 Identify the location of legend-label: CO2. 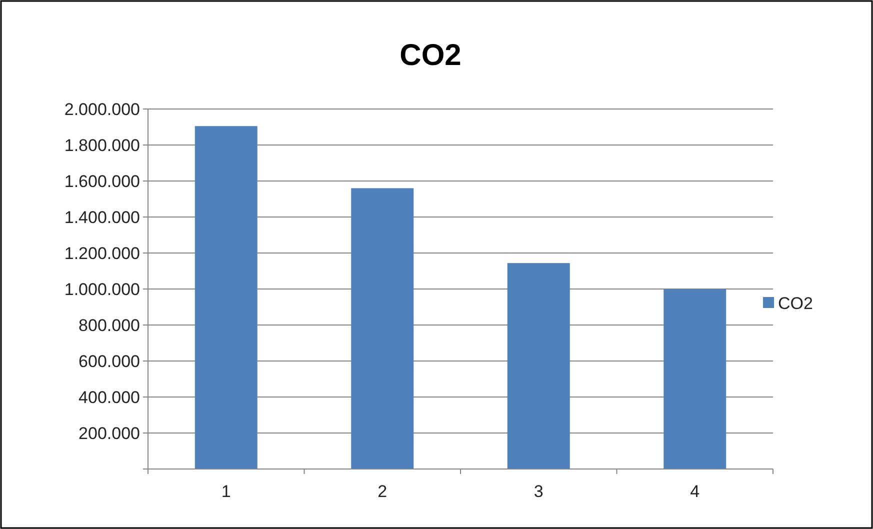
(795, 303).